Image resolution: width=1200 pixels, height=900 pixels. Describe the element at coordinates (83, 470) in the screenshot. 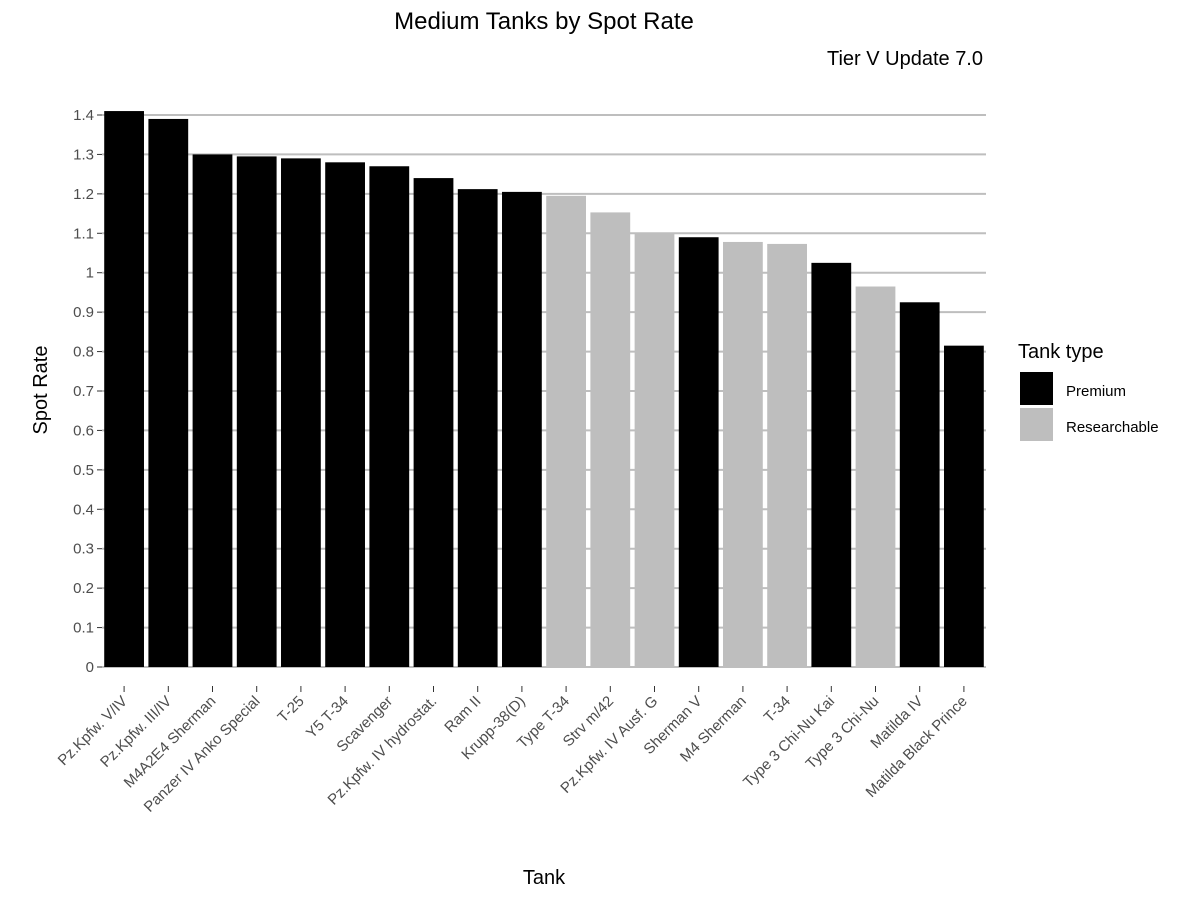

I see `y-tick-label: 0.5` at that location.